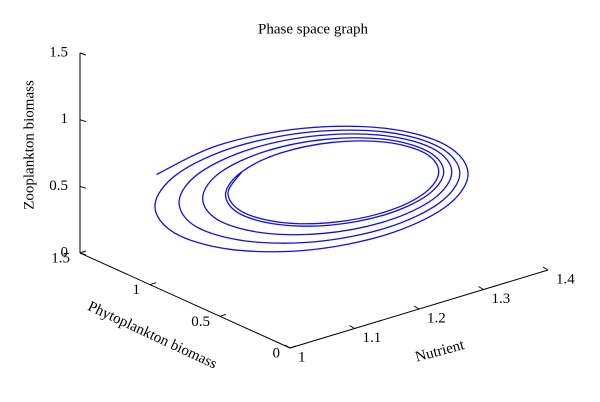 The height and width of the screenshot is (402, 600). Describe the element at coordinates (29, 145) in the screenshot. I see `z-axis-title: Zooplankton biomass` at that location.